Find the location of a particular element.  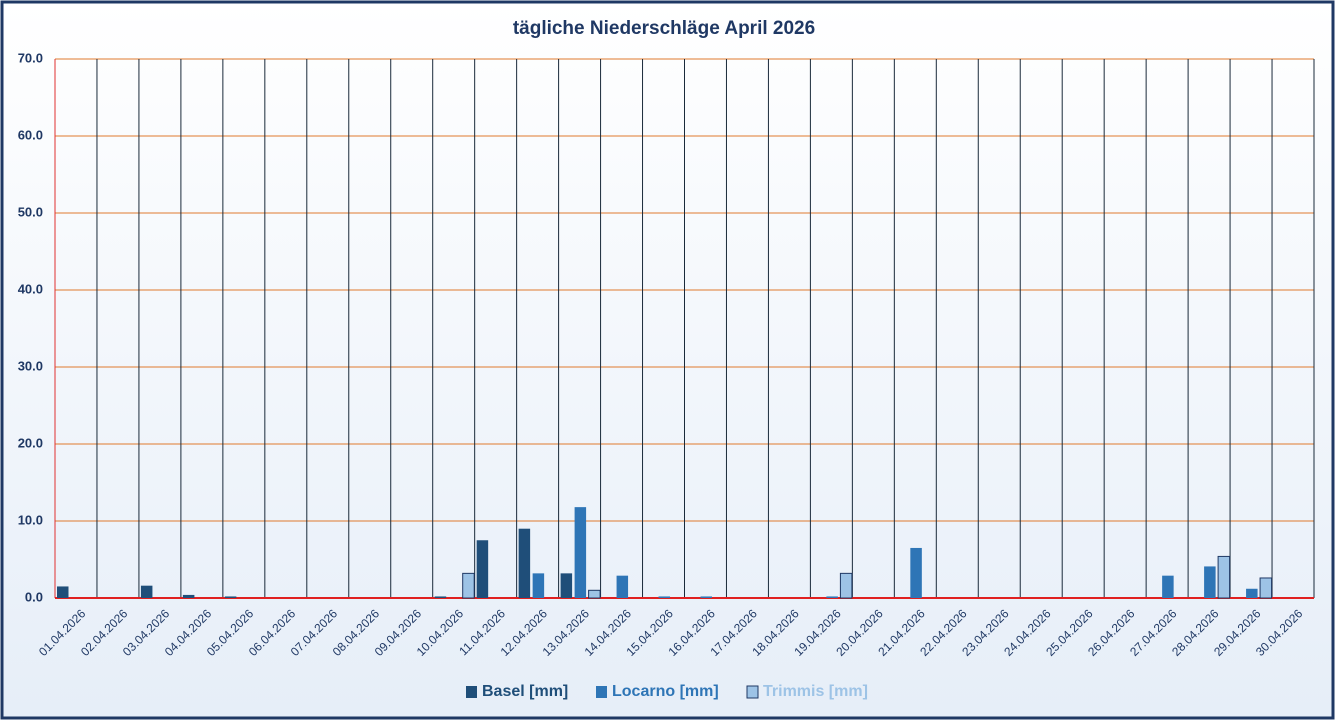

legend-label: Basel [mm] is located at coordinates (525, 691).